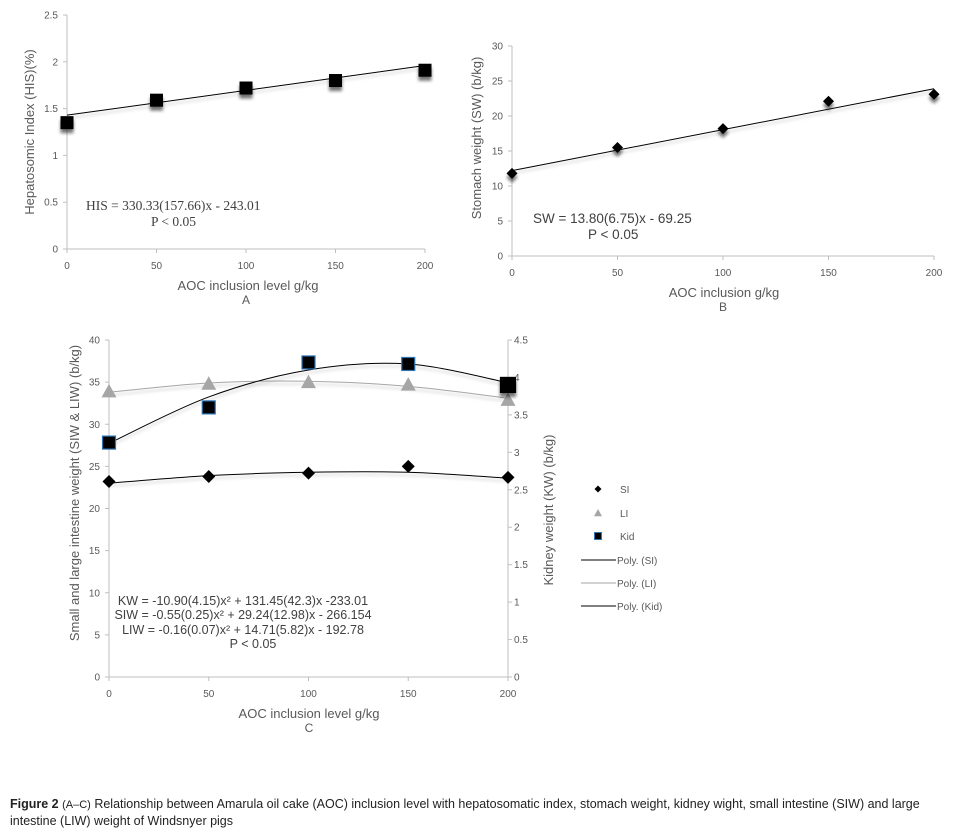 The image size is (958, 837). Describe the element at coordinates (29, 131) in the screenshot. I see `chart-a-y-axis-label: Hepatosomic Index (HIS)(%)` at that location.